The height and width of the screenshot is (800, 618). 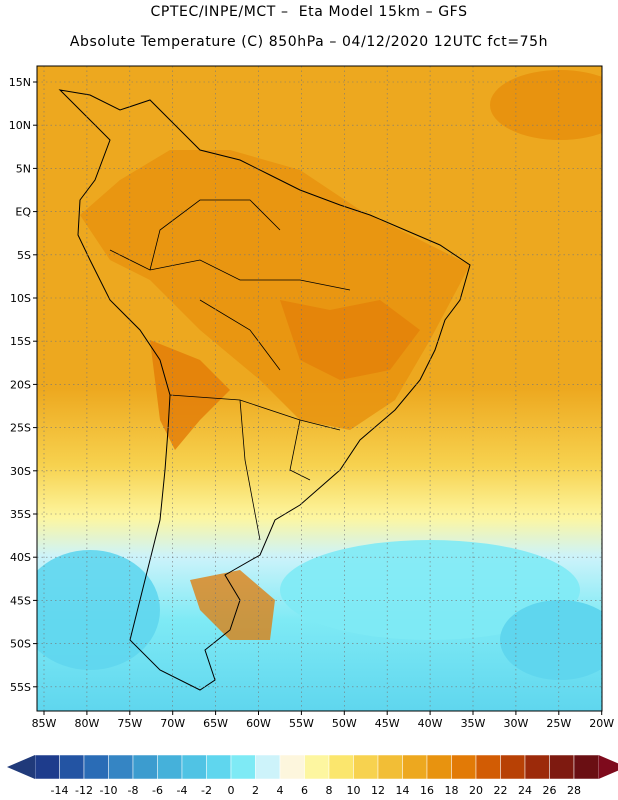 I want to click on colorbar-label: -2, so click(x=206, y=790).